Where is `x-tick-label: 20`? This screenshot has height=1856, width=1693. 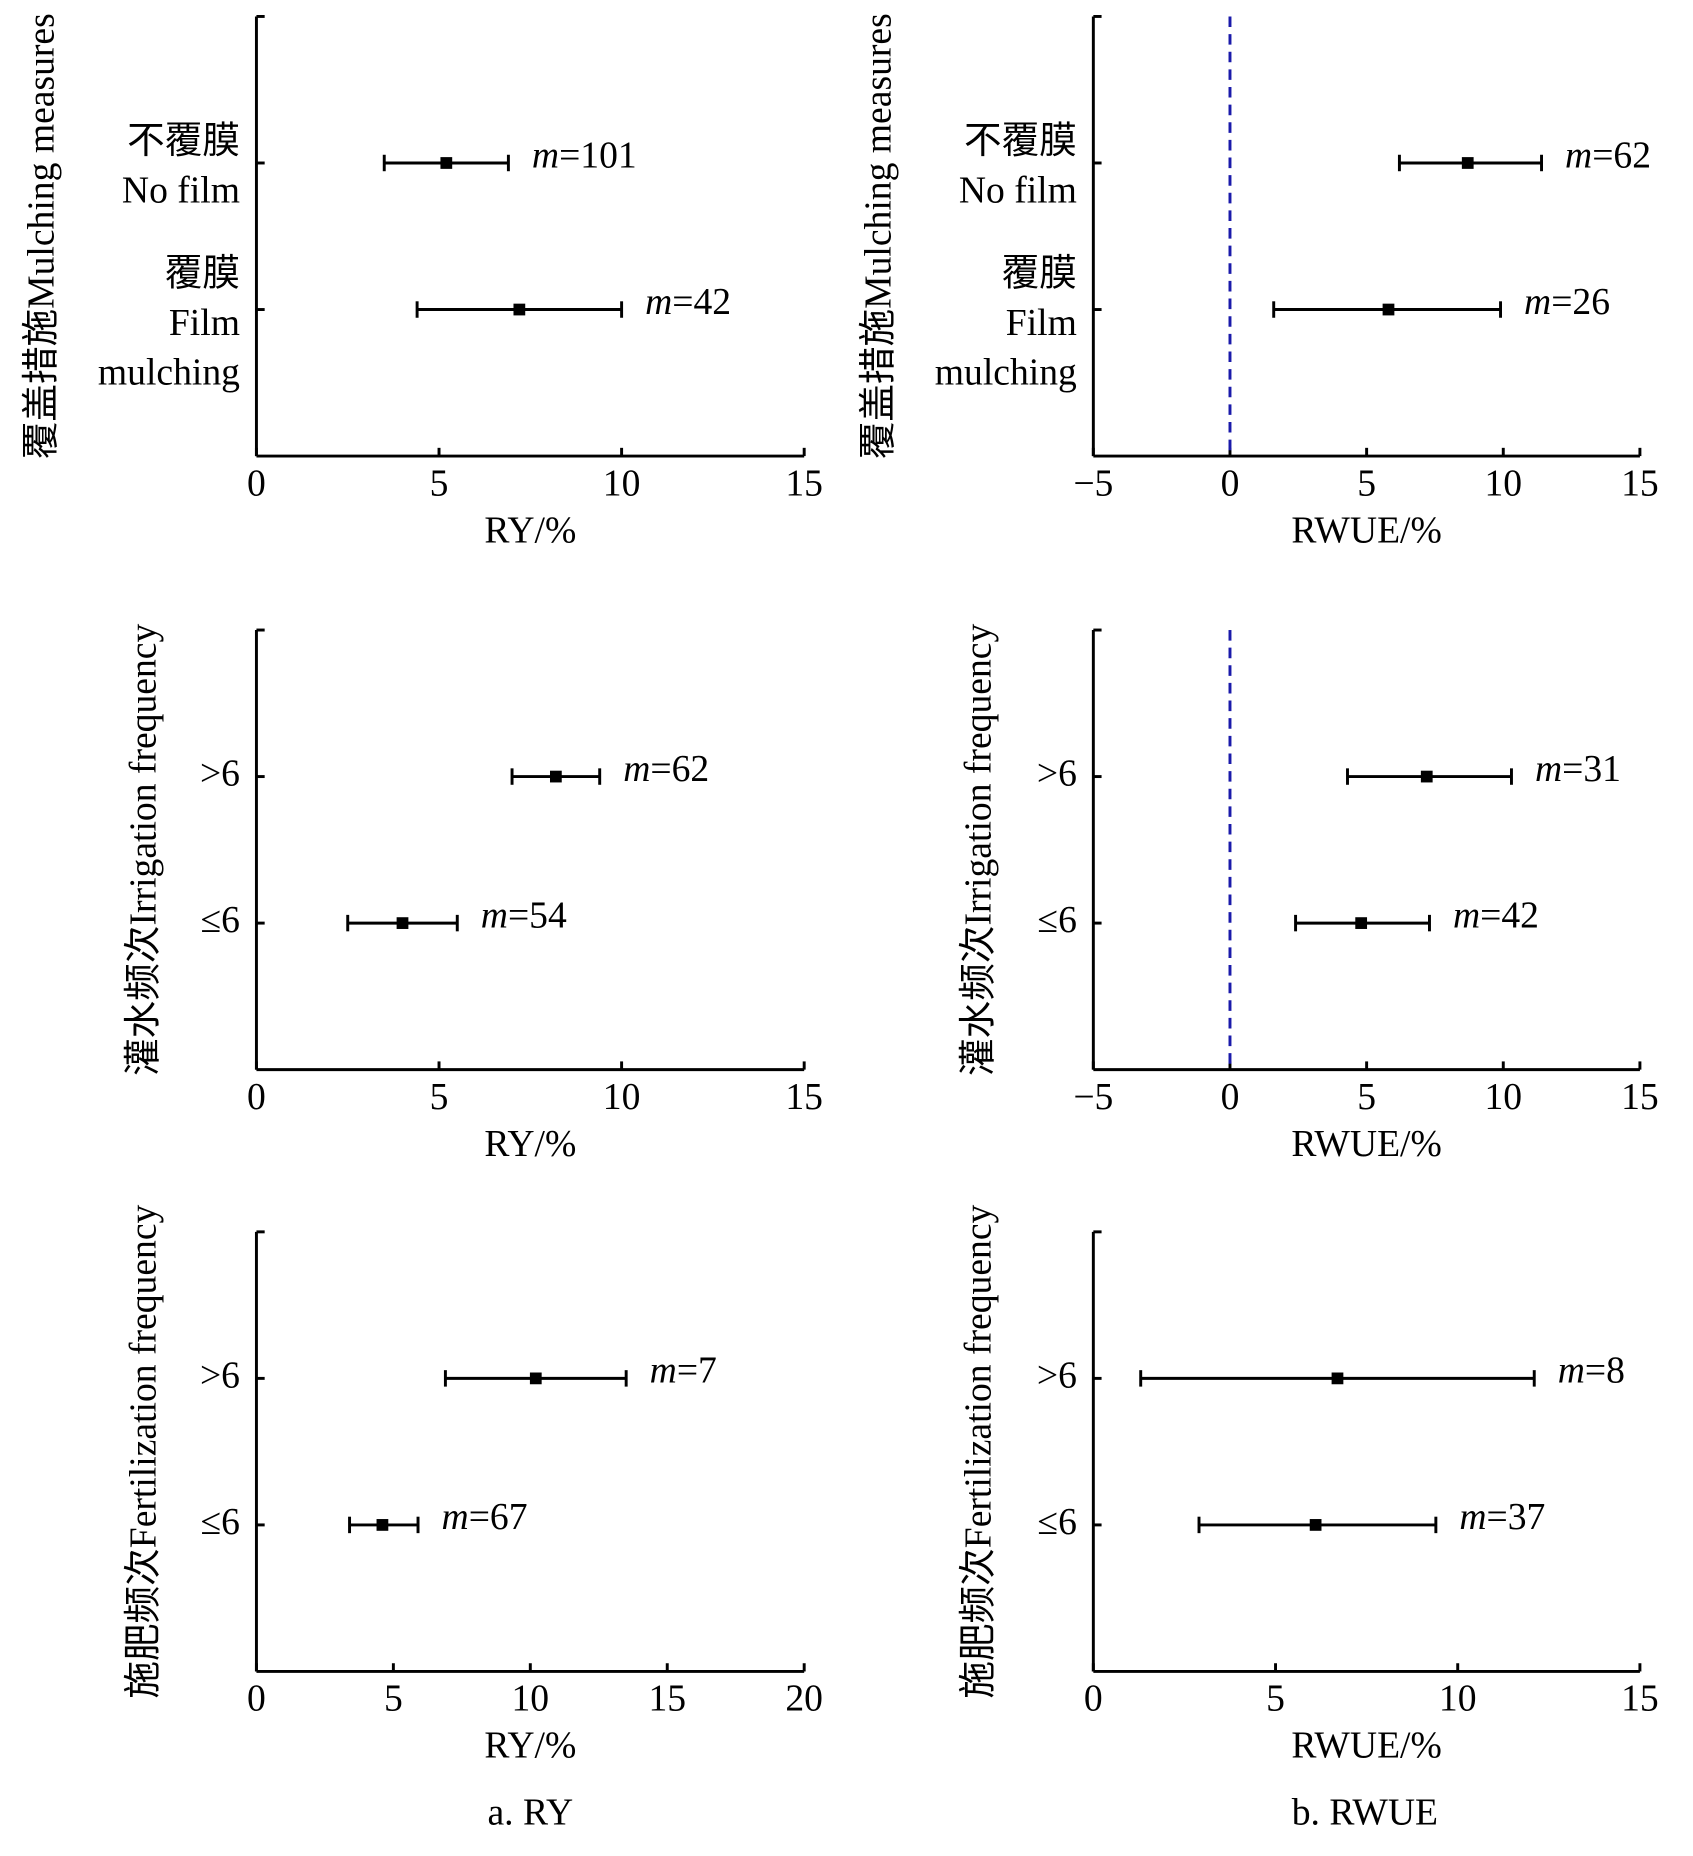 x-tick-label: 20 is located at coordinates (804, 1699).